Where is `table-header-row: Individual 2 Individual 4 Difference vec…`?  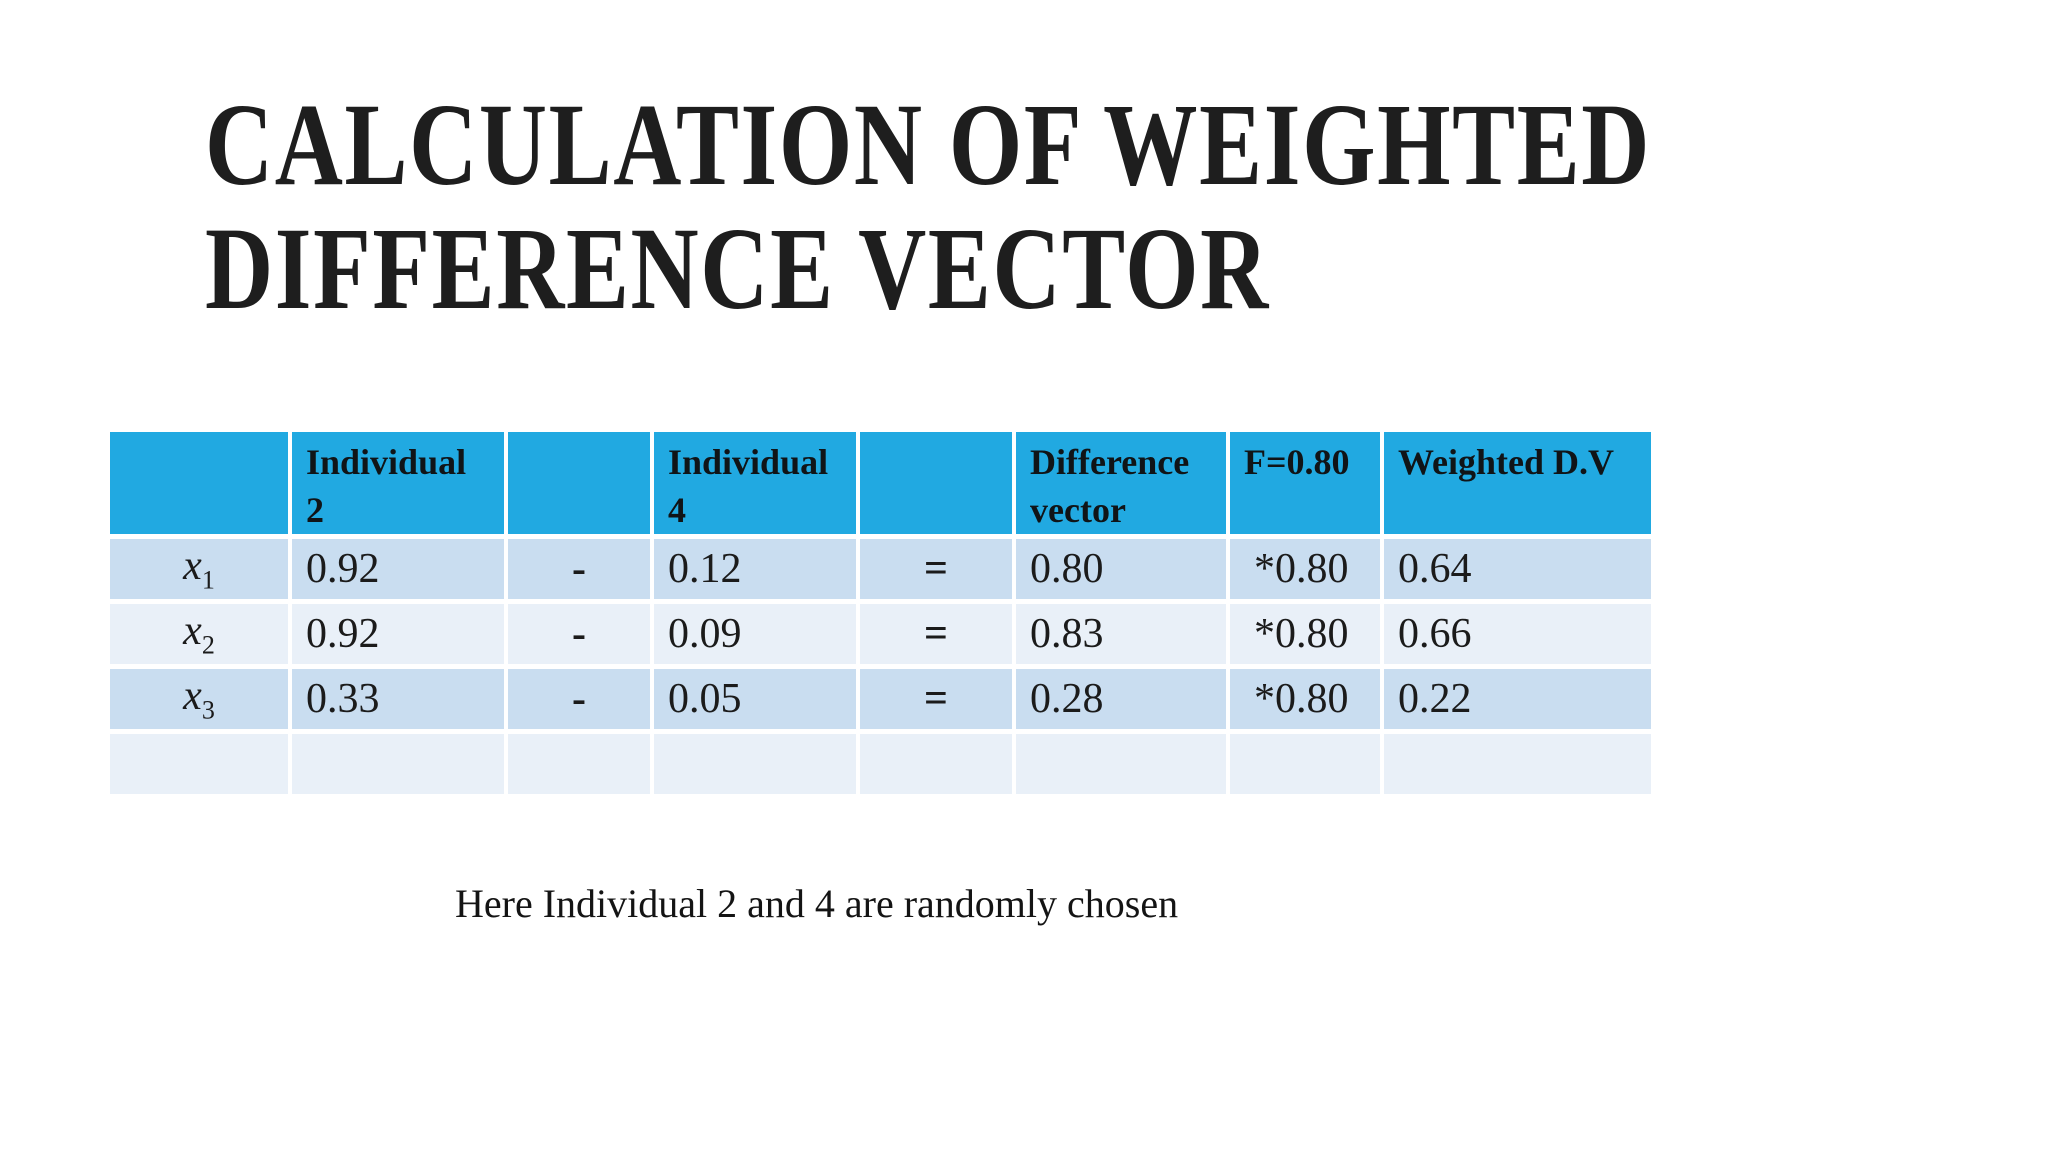
table-header-row: Individual 2 Individual 4 Difference vec… is located at coordinates (880, 483).